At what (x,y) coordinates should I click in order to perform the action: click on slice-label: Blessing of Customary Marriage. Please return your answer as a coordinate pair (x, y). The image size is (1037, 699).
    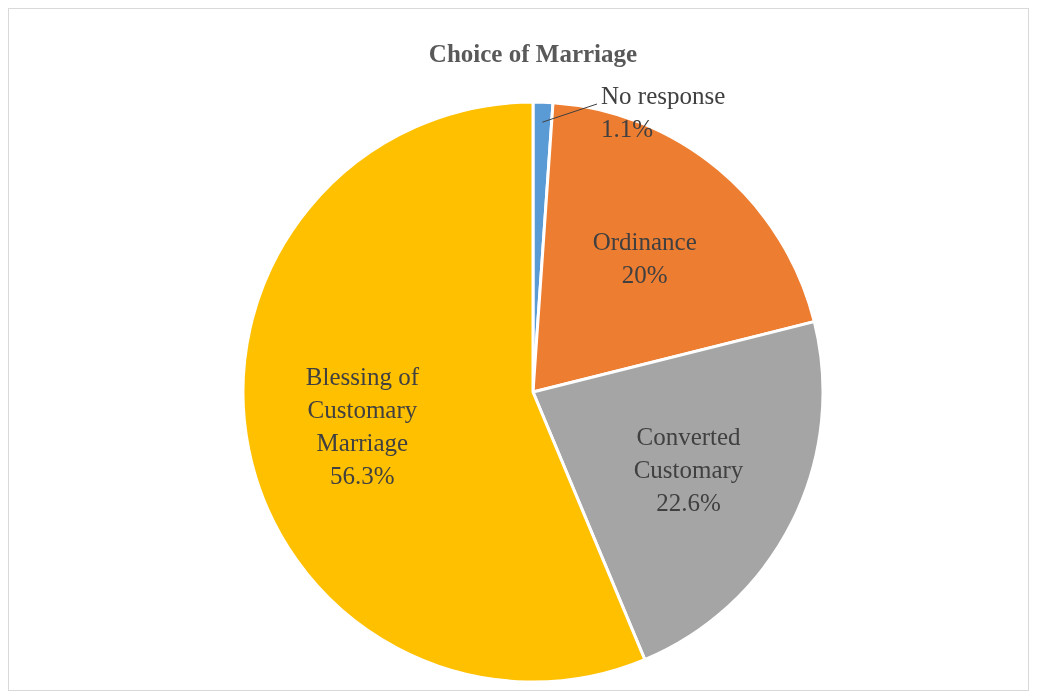
    Looking at the image, I should click on (362, 409).